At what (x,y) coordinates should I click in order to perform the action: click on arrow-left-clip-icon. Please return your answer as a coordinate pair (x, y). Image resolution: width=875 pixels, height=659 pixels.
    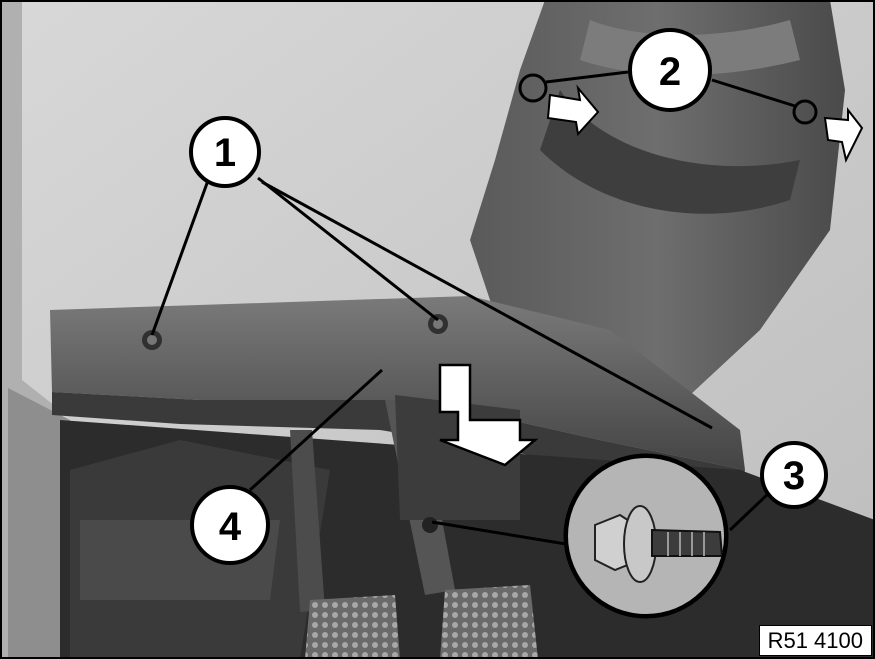
    Looking at the image, I should click on (573, 110).